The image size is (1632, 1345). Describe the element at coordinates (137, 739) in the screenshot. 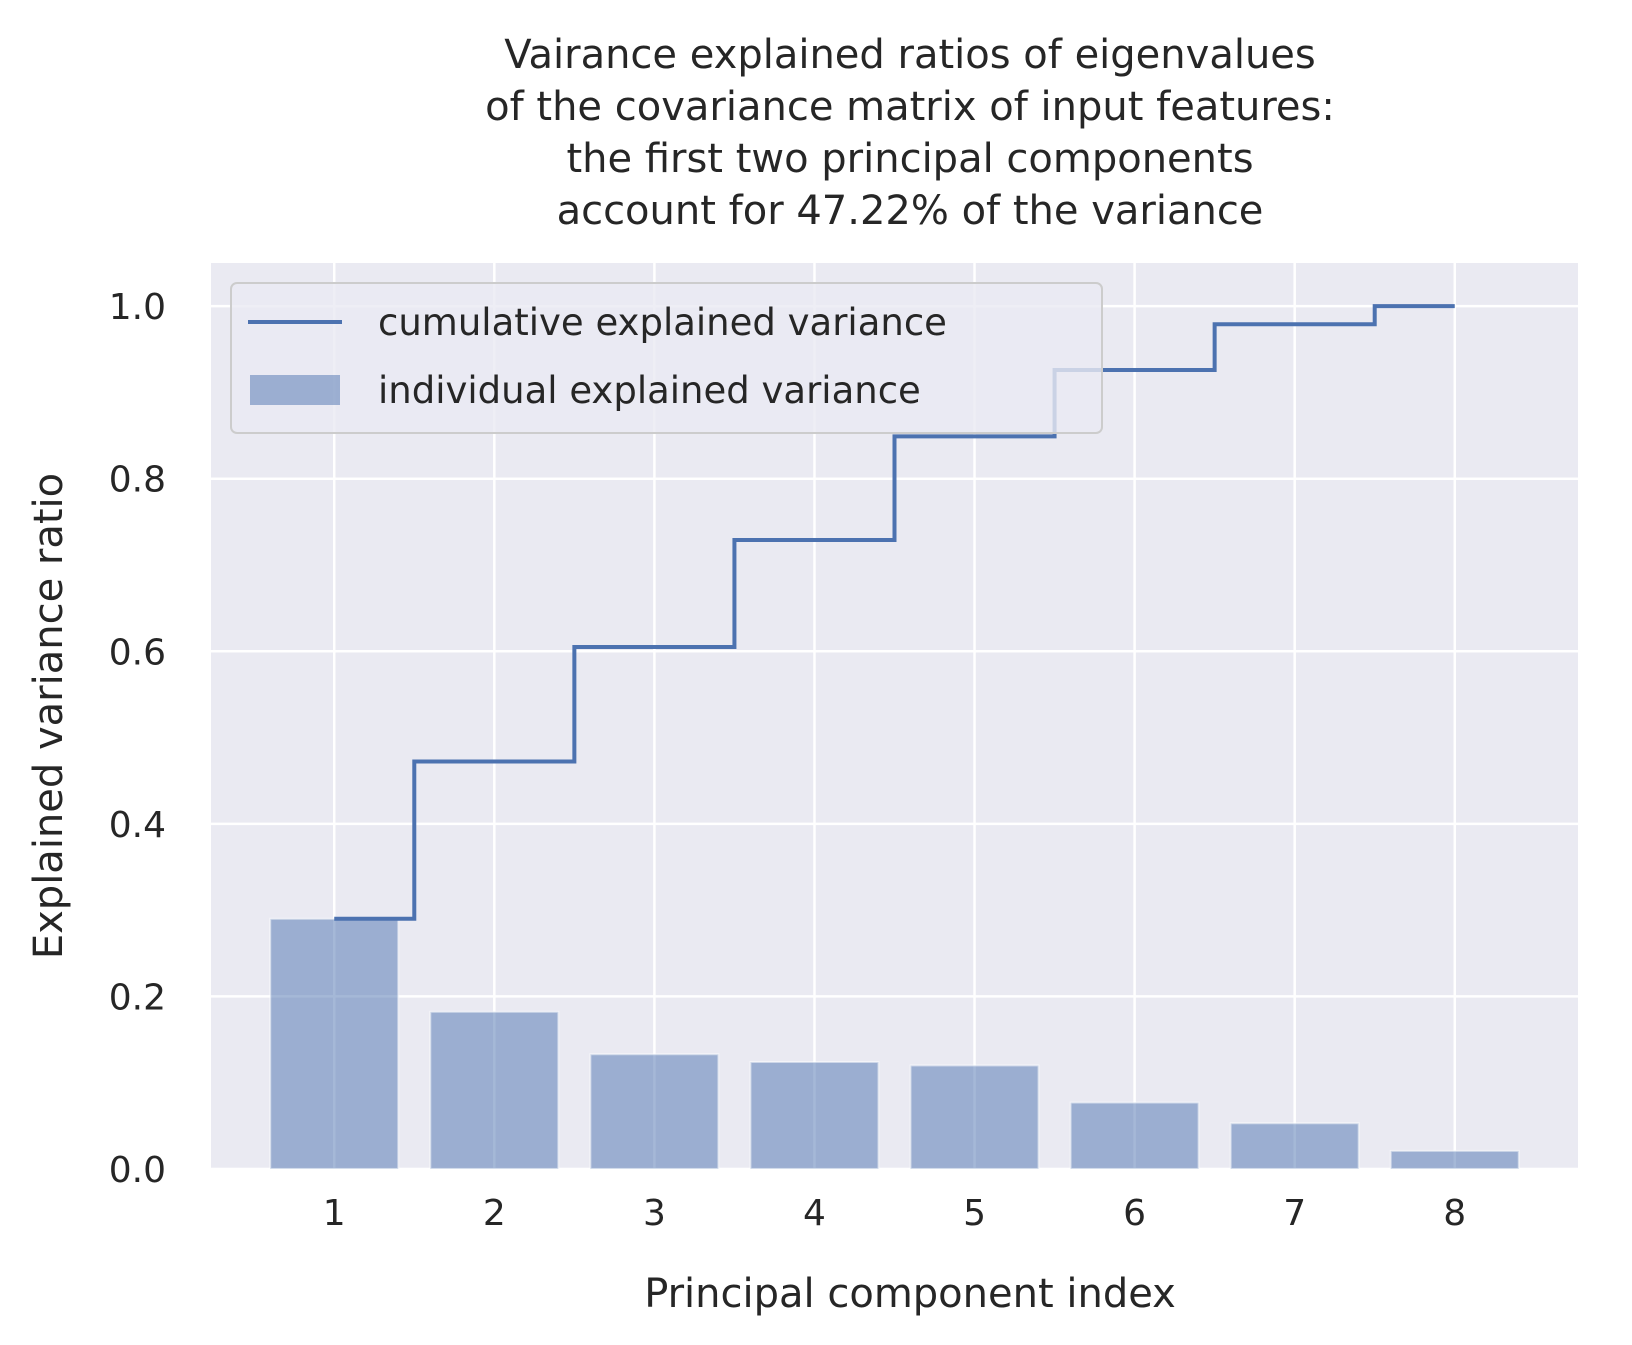

I see `y-axis-ticks: 0.0 0.2 0.4 0.6 0.8 1.0` at that location.